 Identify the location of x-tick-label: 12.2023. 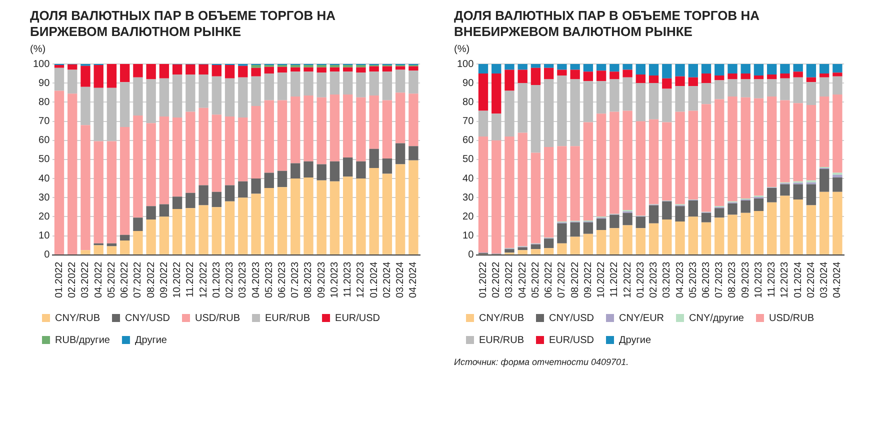
(361, 279).